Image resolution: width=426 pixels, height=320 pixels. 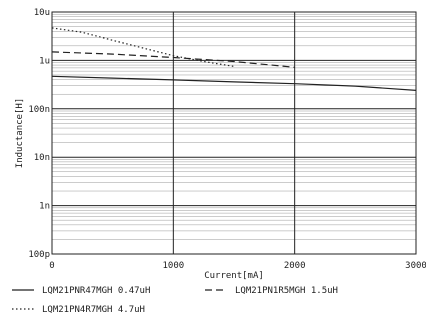 I want to click on legend-entry: LQM21PN4R7MGH 4.7uH, so click(x=93, y=310).